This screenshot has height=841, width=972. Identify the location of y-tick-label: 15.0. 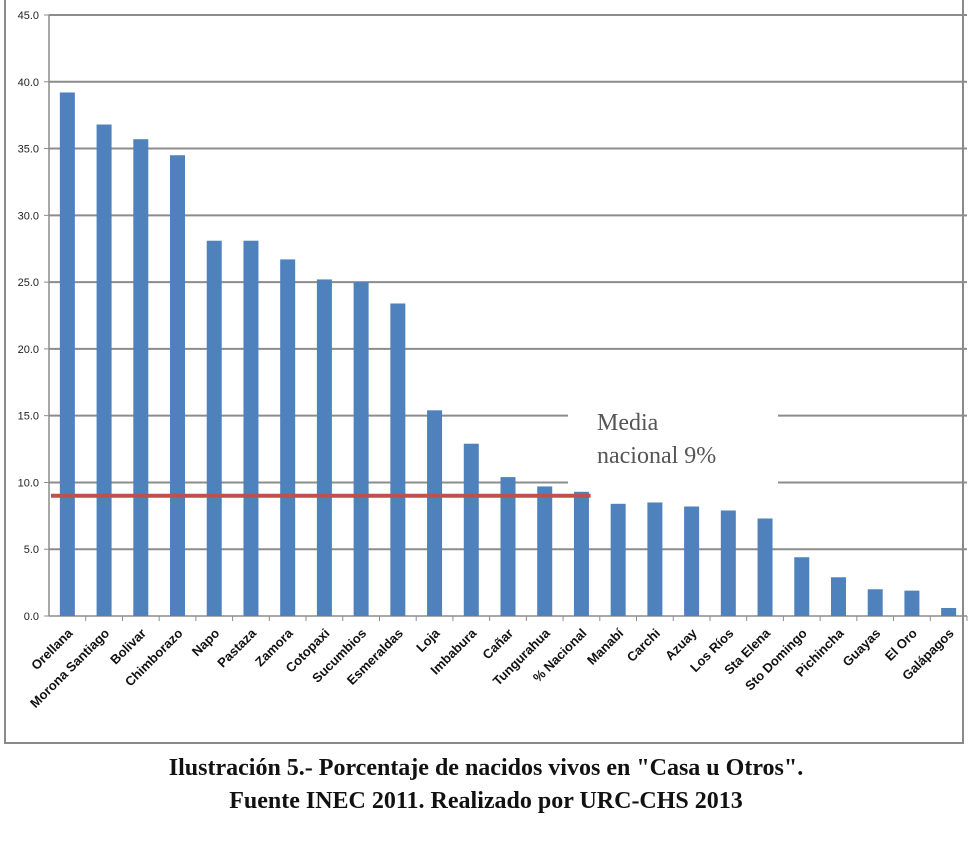
(28, 417).